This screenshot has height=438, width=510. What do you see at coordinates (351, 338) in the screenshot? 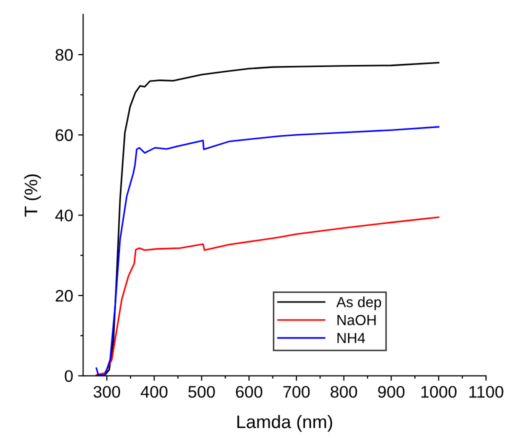
I see `legend-label: NH4` at bounding box center [351, 338].